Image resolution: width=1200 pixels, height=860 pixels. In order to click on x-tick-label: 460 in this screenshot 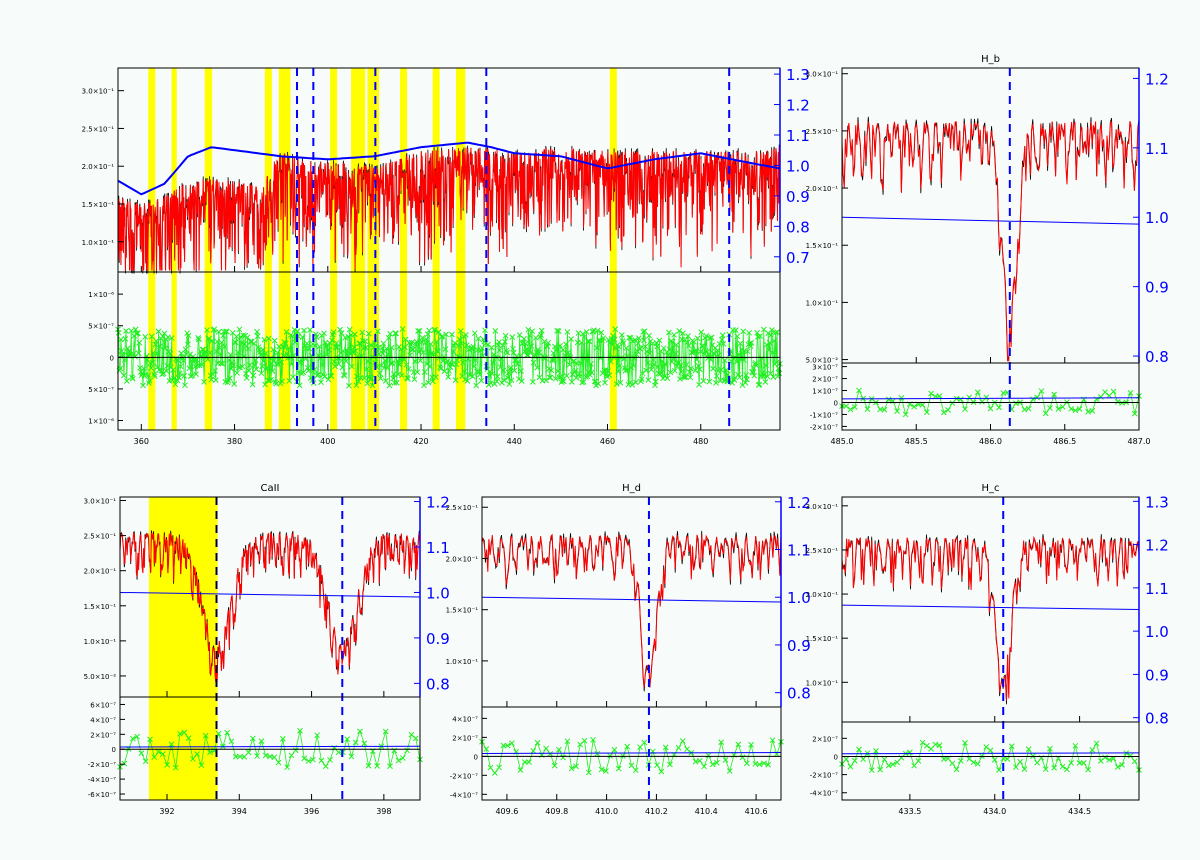, I will do `click(607, 441)`.